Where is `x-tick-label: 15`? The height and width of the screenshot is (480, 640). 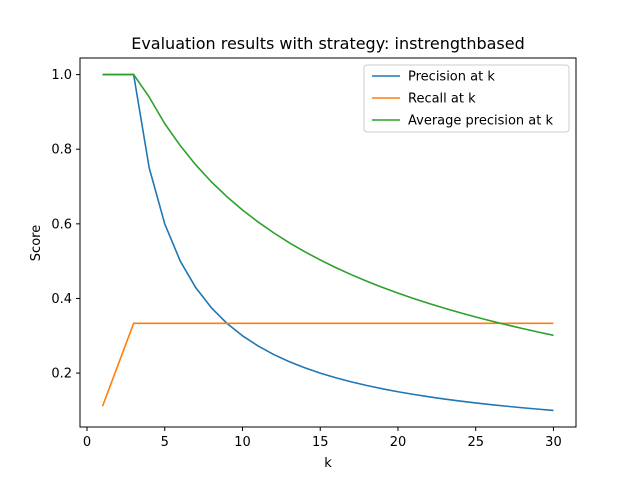 x-tick-label: 15 is located at coordinates (320, 442).